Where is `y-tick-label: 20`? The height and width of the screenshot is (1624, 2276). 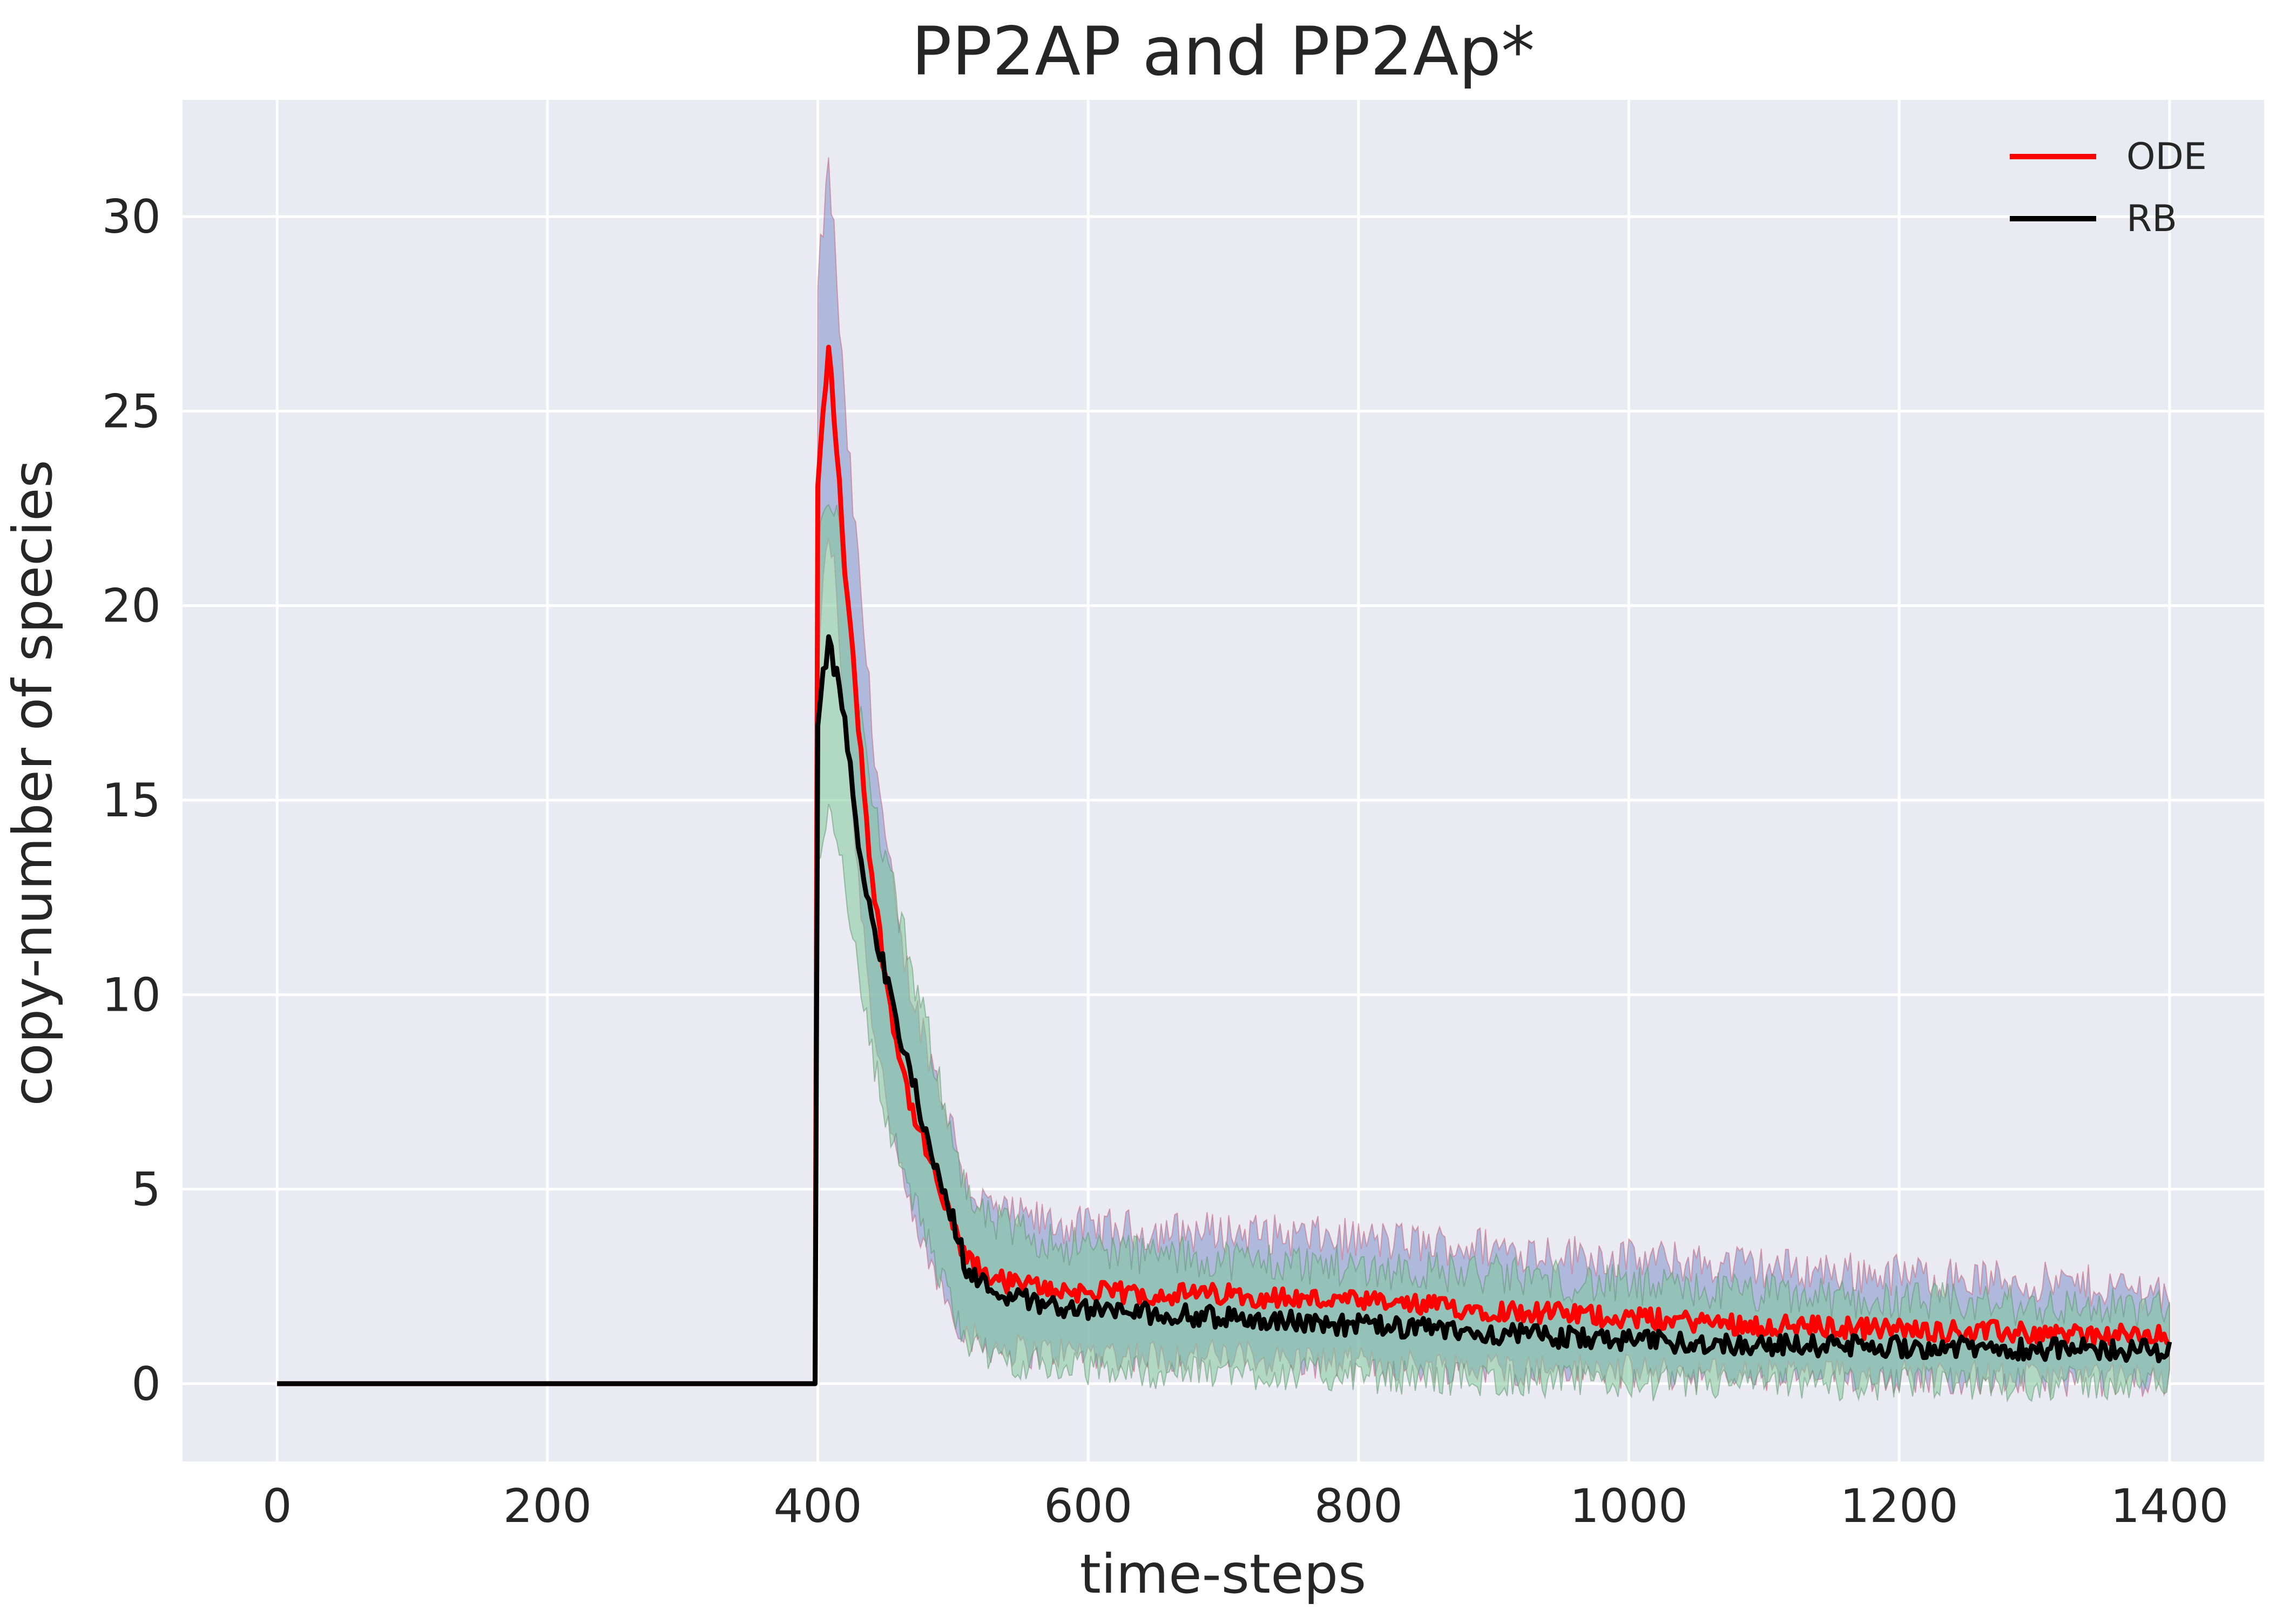
y-tick-label: 20 is located at coordinates (131, 606).